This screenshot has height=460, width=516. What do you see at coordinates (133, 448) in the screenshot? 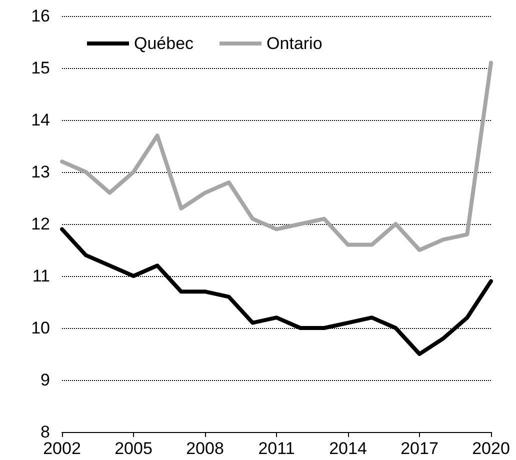
I see `x-tick-label: 2005` at bounding box center [133, 448].